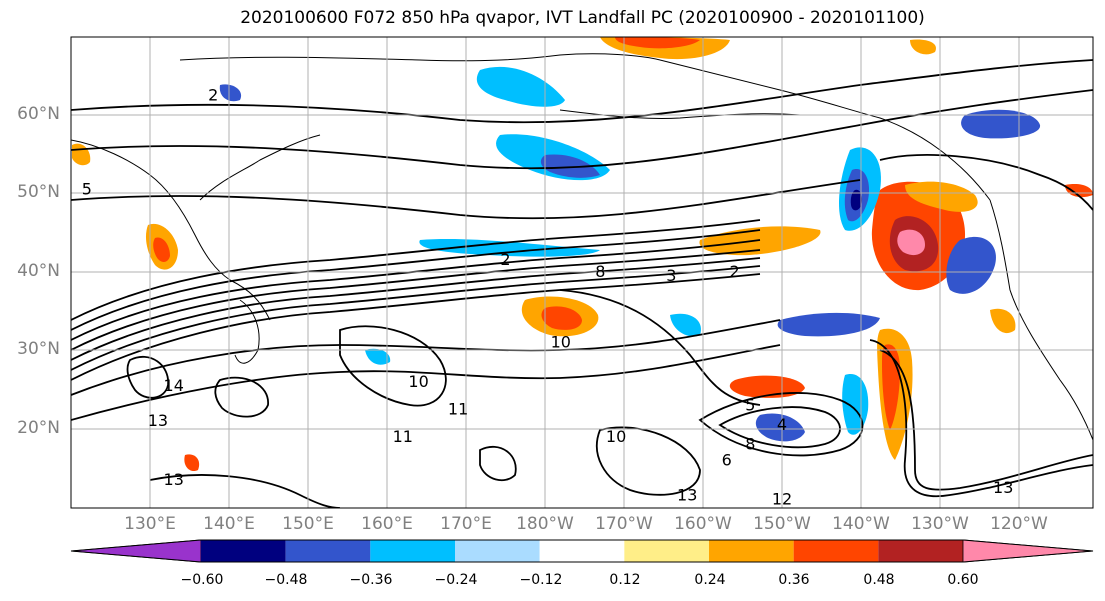 This screenshot has width=1105, height=601. Describe the element at coordinates (308, 524) in the screenshot. I see `lon-label-150e: 150°E` at that location.